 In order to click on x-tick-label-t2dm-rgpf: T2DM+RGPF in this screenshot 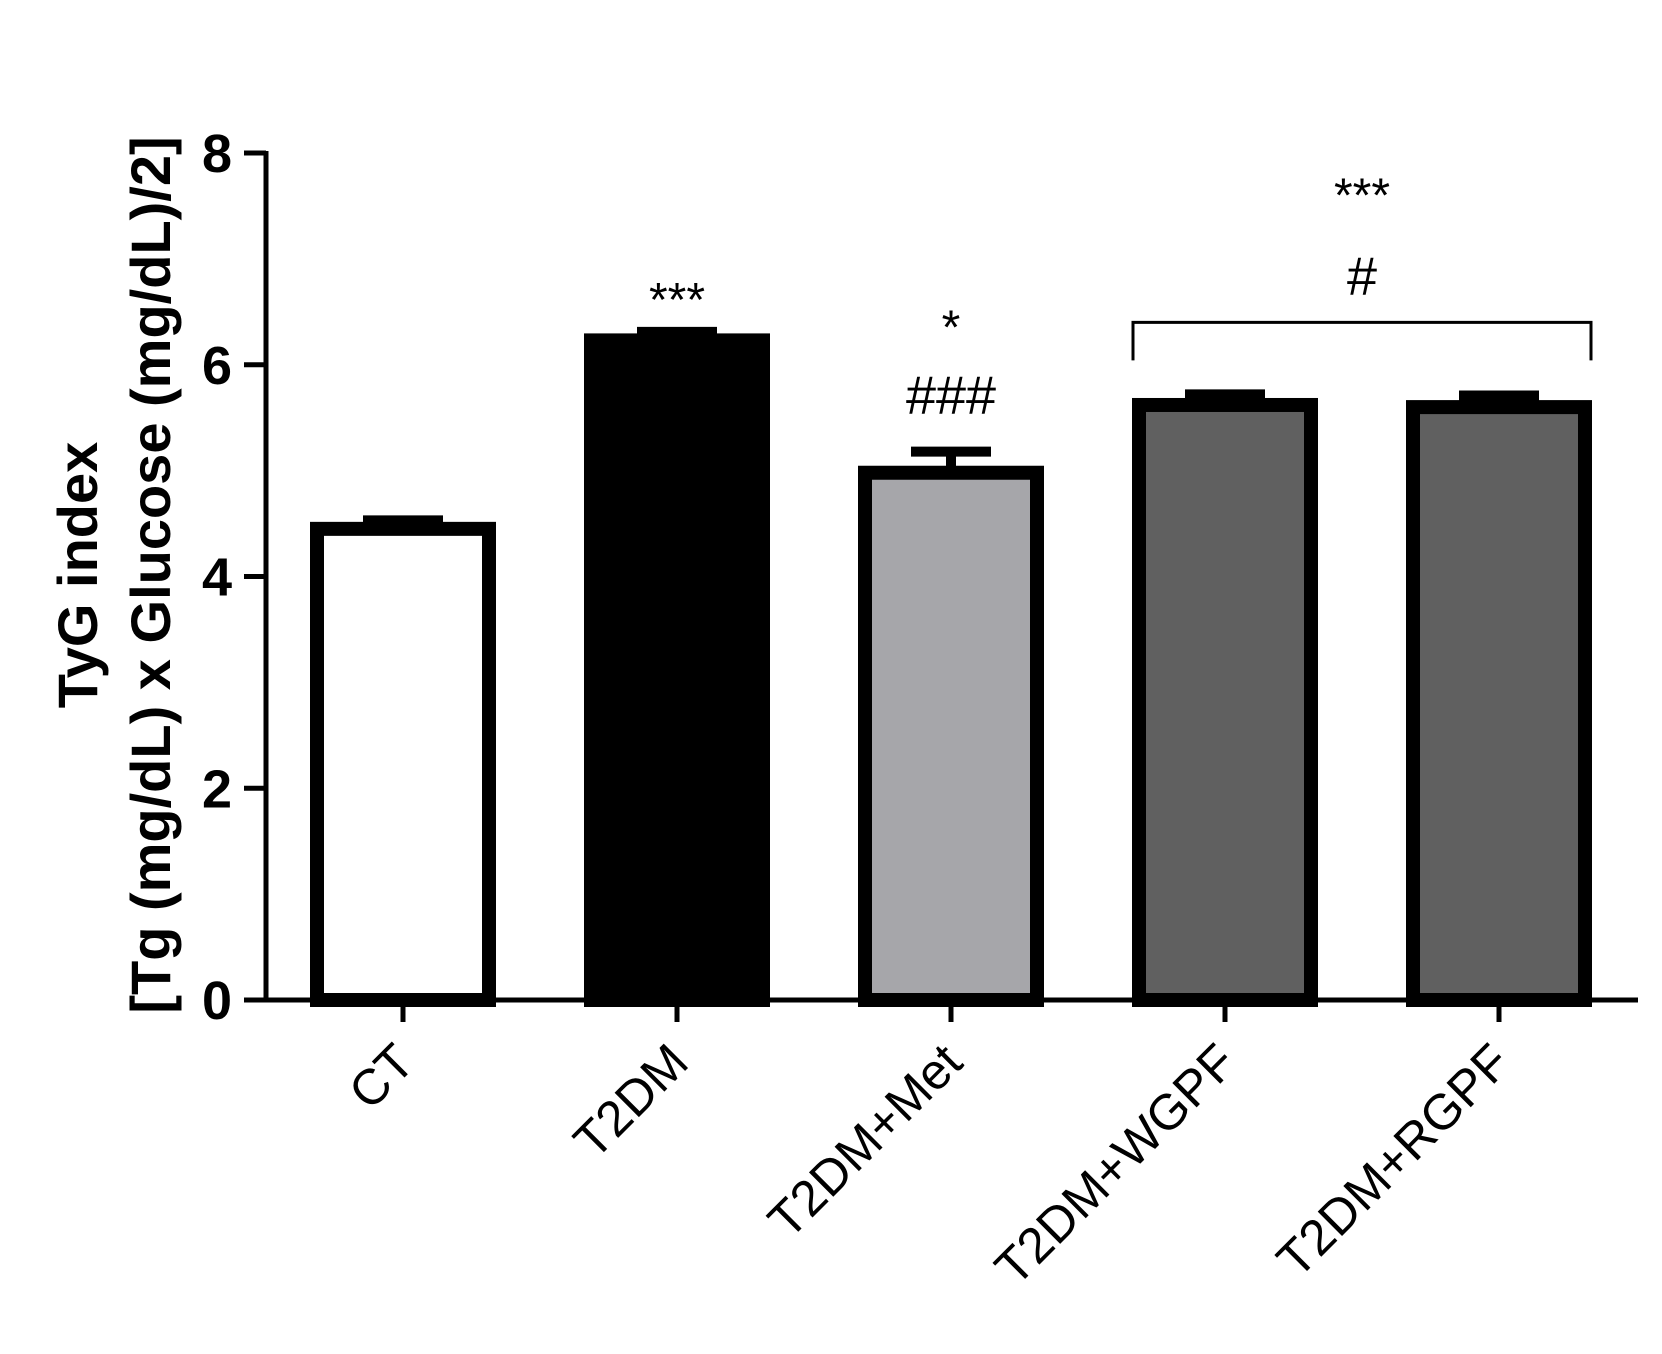, I will do `click(1393, 1160)`.